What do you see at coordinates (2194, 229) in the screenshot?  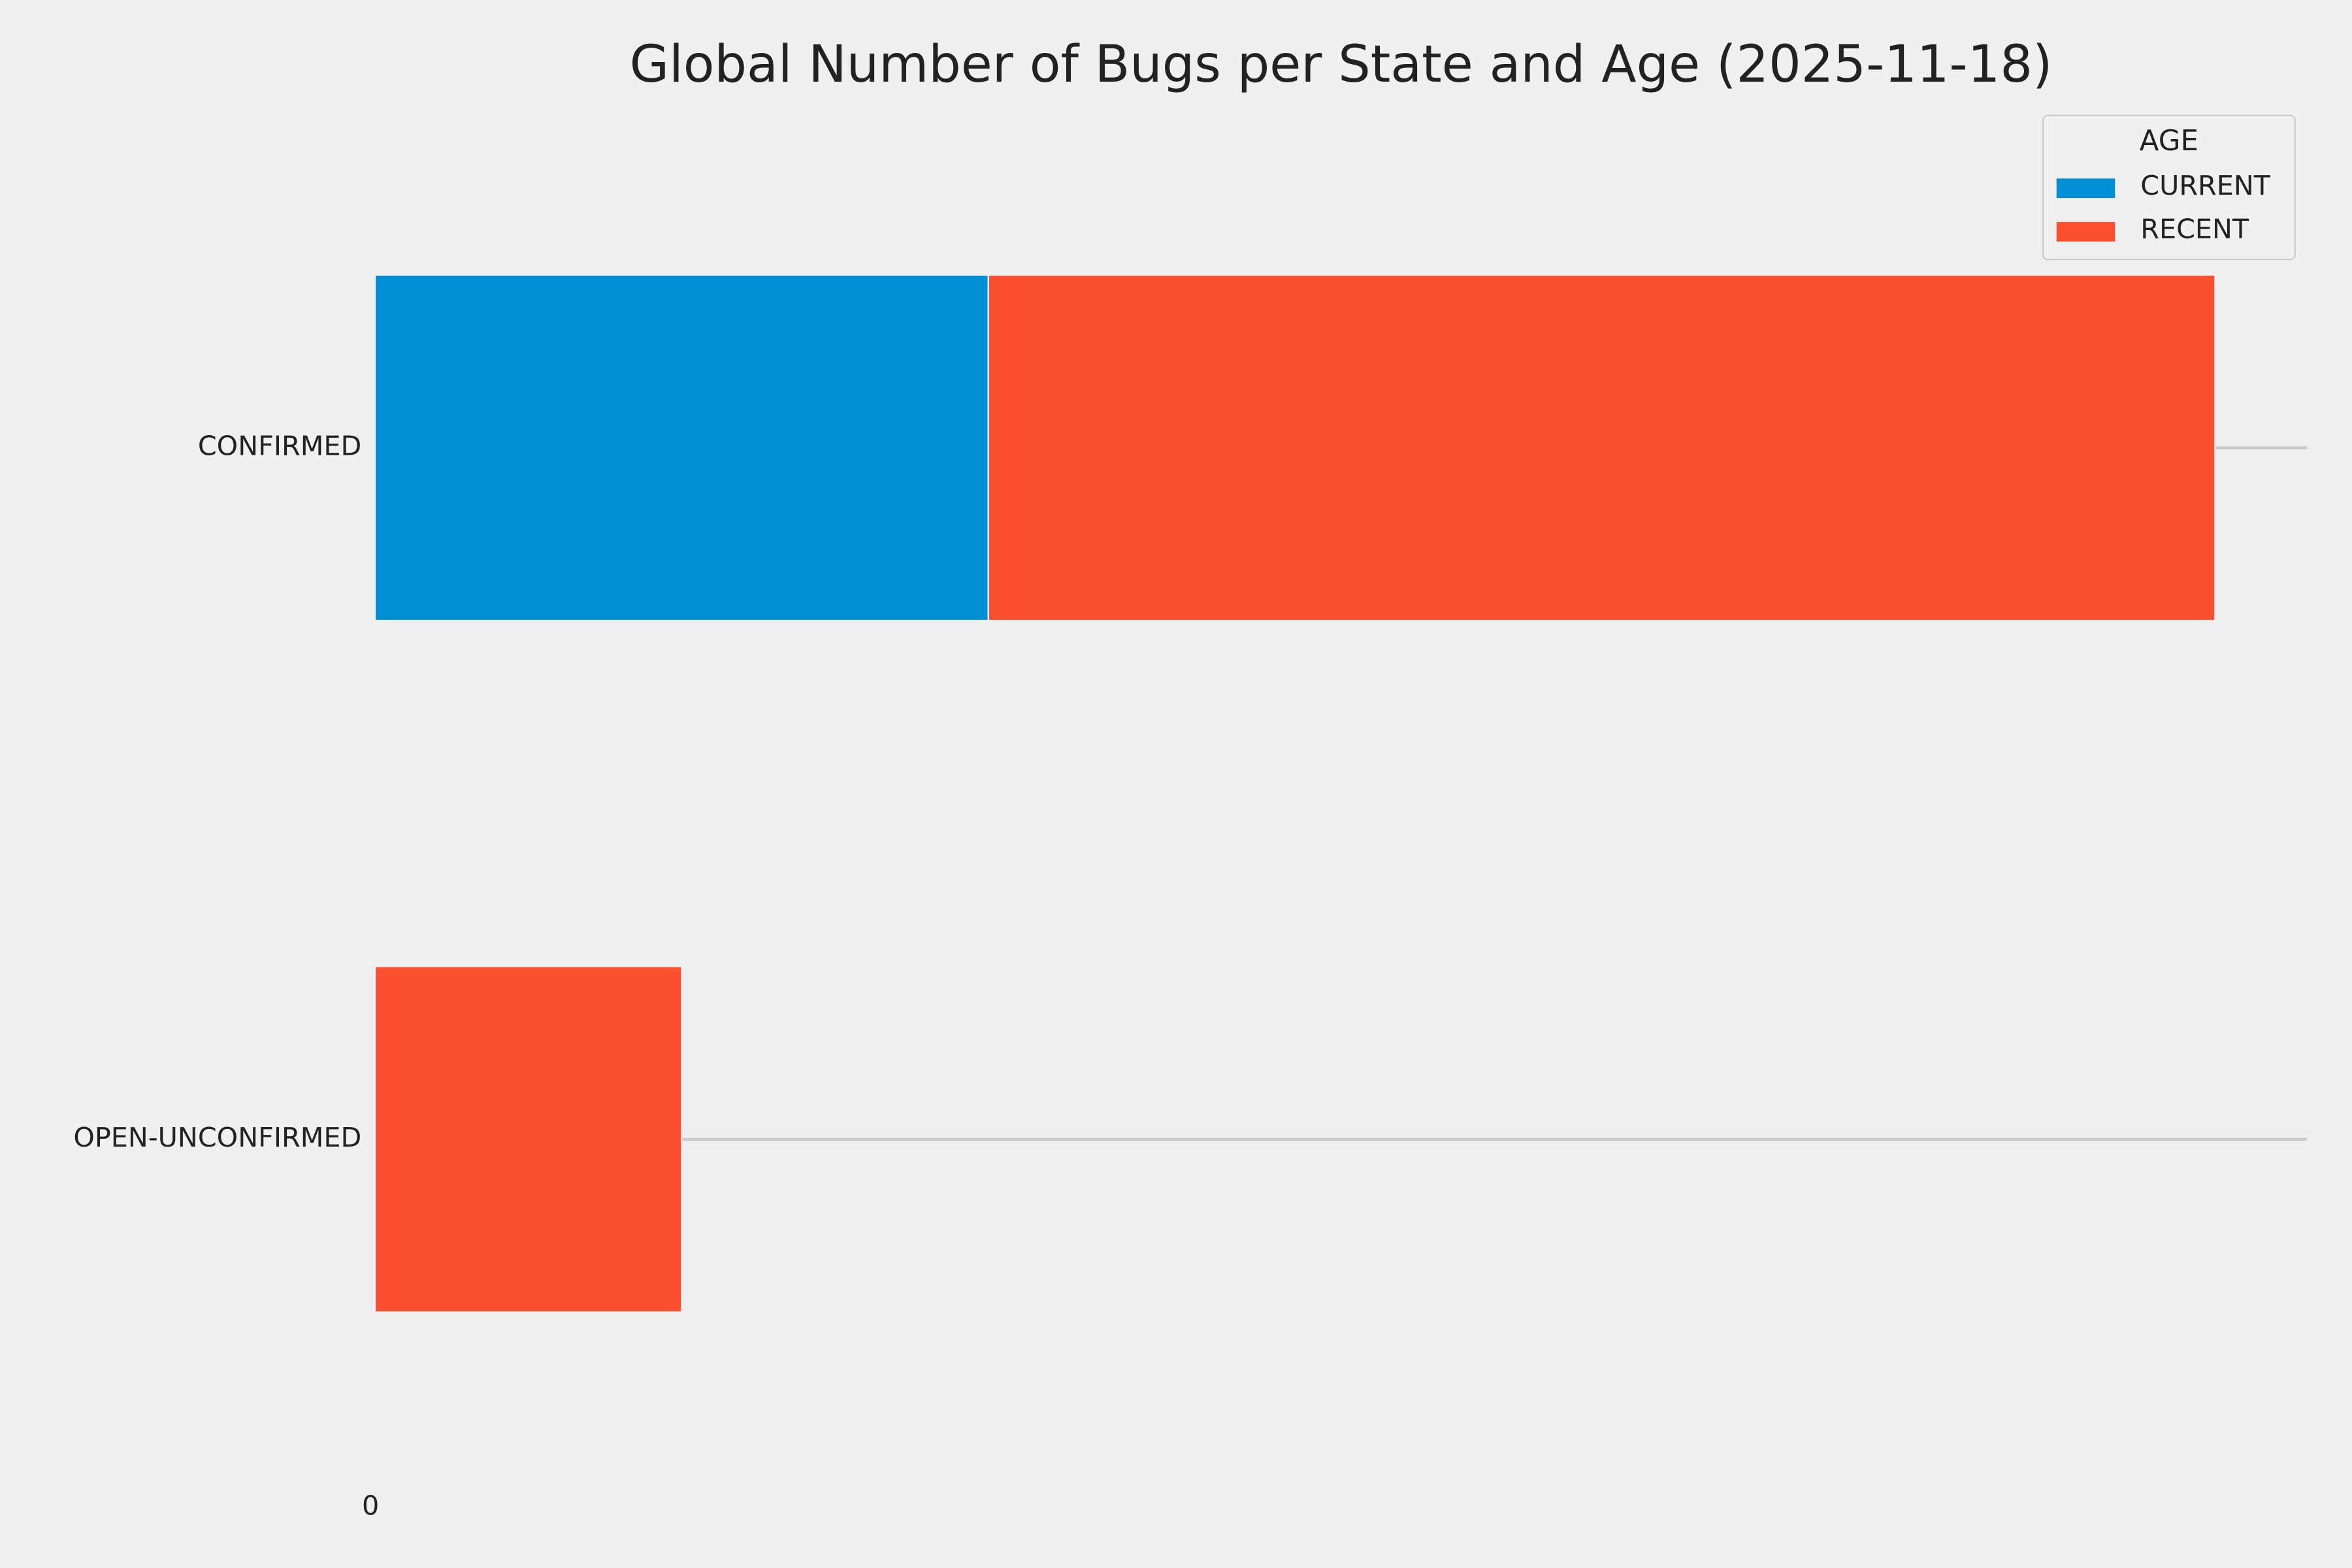 I see `legend-label: RECENT` at bounding box center [2194, 229].